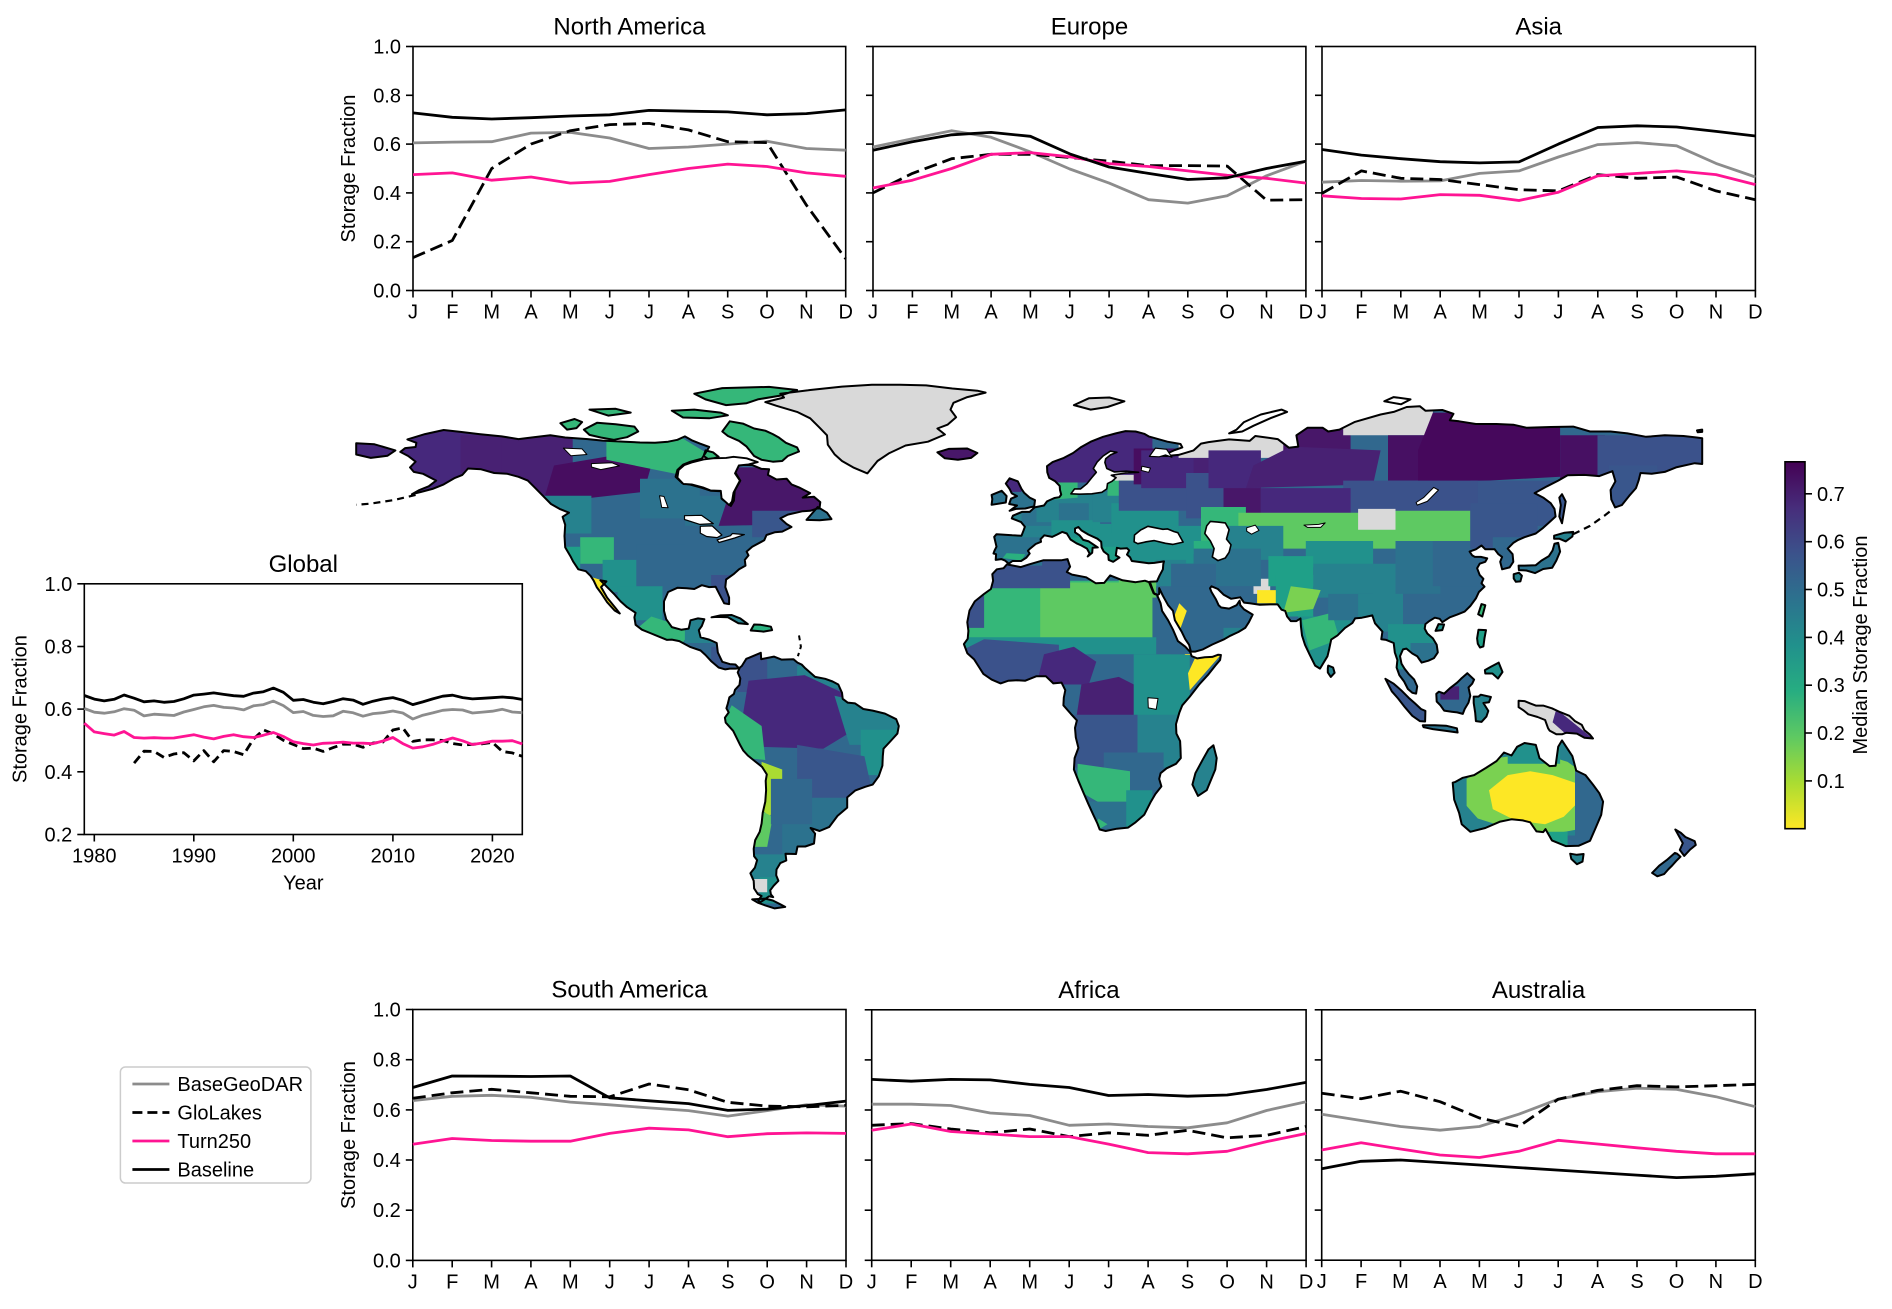 Image resolution: width=1892 pixels, height=1309 pixels. What do you see at coordinates (1831, 591) in the screenshot?
I see `svg-text: 0.5` at bounding box center [1831, 591].